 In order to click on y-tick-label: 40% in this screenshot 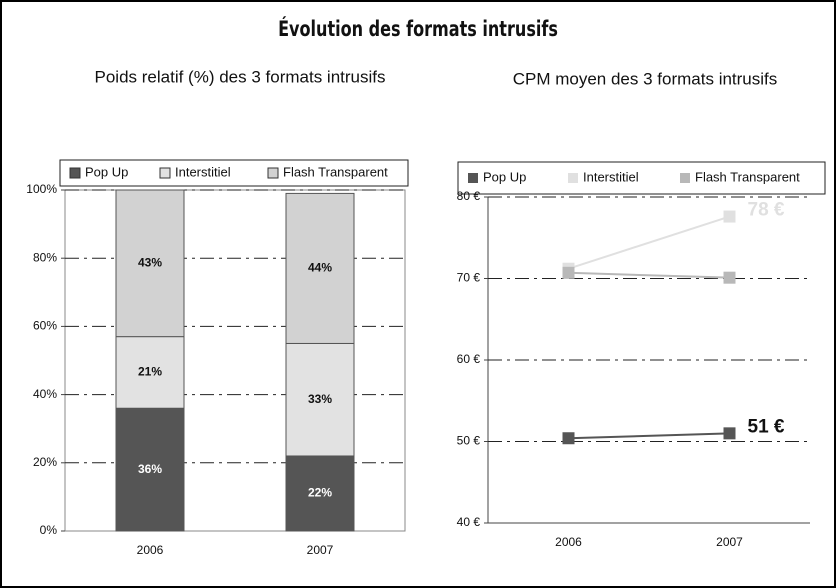, I will do `click(45, 394)`.